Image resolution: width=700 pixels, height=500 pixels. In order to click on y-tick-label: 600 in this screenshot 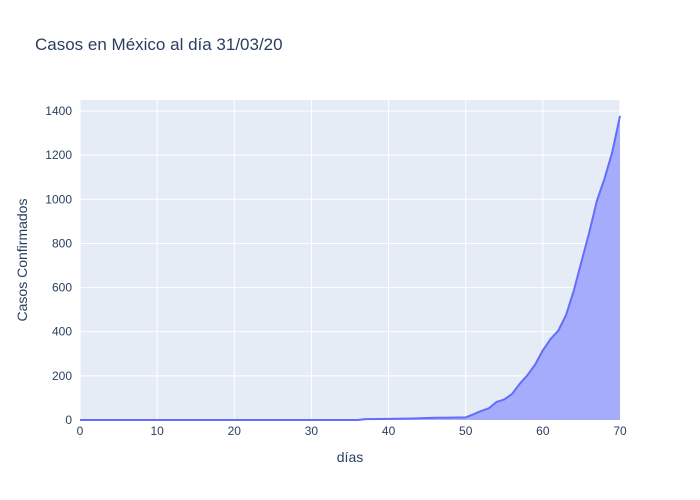, I will do `click(62, 288)`.